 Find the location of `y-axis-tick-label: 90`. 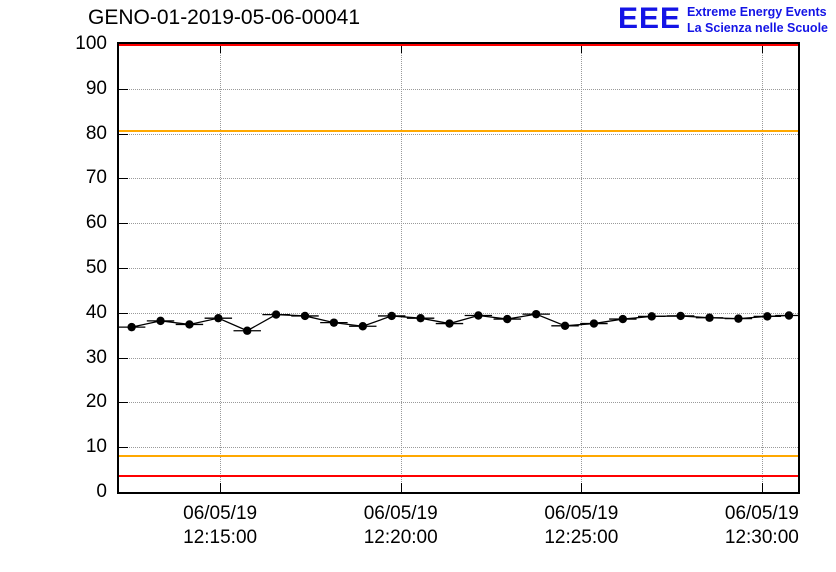

y-axis-tick-label: 90 is located at coordinates (96, 88).